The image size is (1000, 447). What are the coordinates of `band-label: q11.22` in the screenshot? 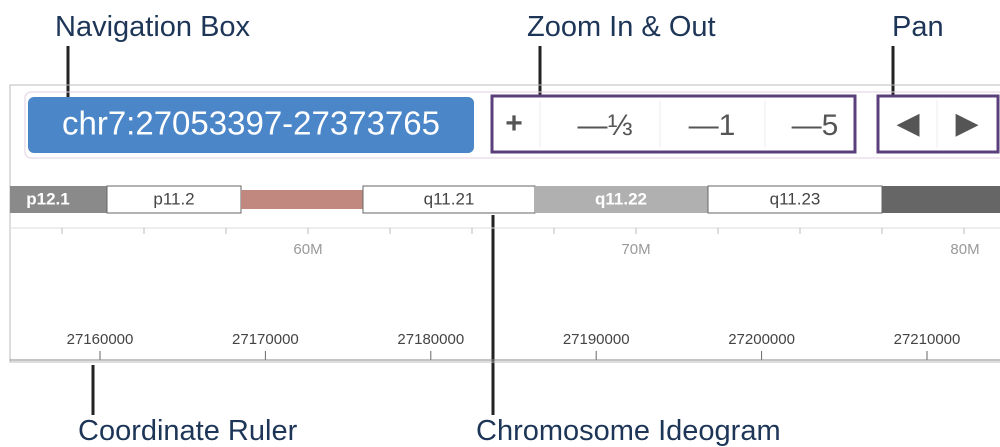 It's located at (621, 198).